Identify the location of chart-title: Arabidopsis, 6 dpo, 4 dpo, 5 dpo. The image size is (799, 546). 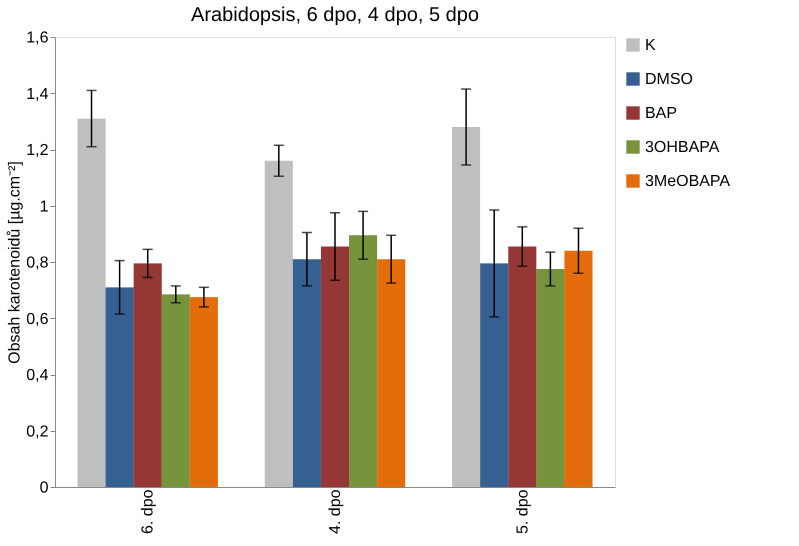
(335, 15).